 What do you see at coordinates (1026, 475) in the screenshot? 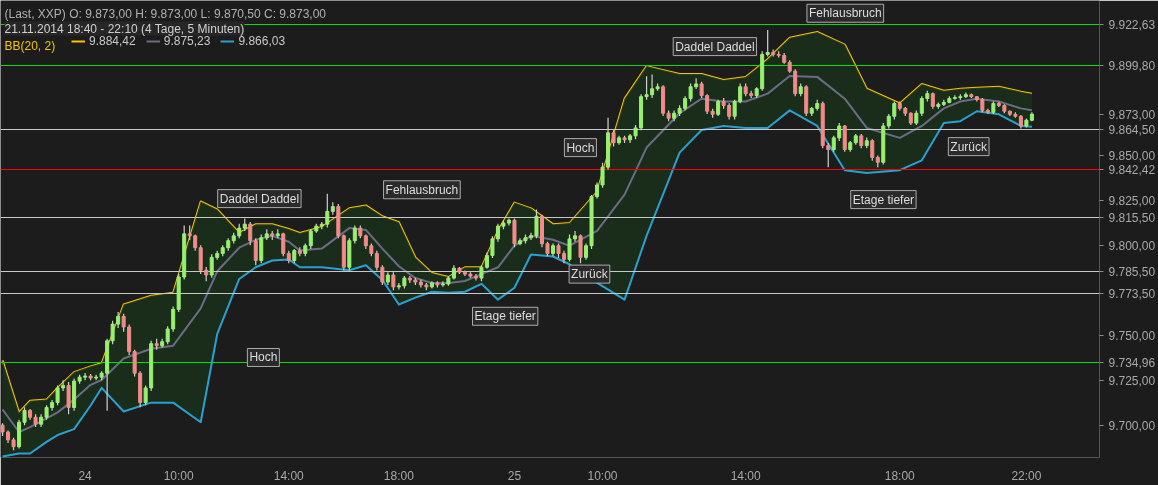
I see `x-tick-label: 22:00` at bounding box center [1026, 475].